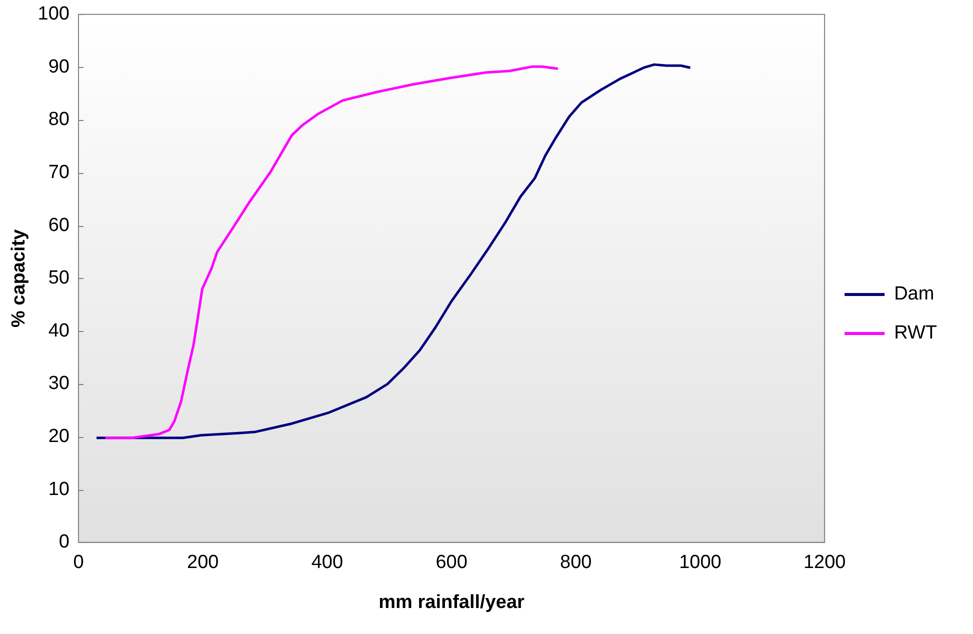 This screenshot has width=973, height=634. I want to click on y-tick-label: 90, so click(59, 67).